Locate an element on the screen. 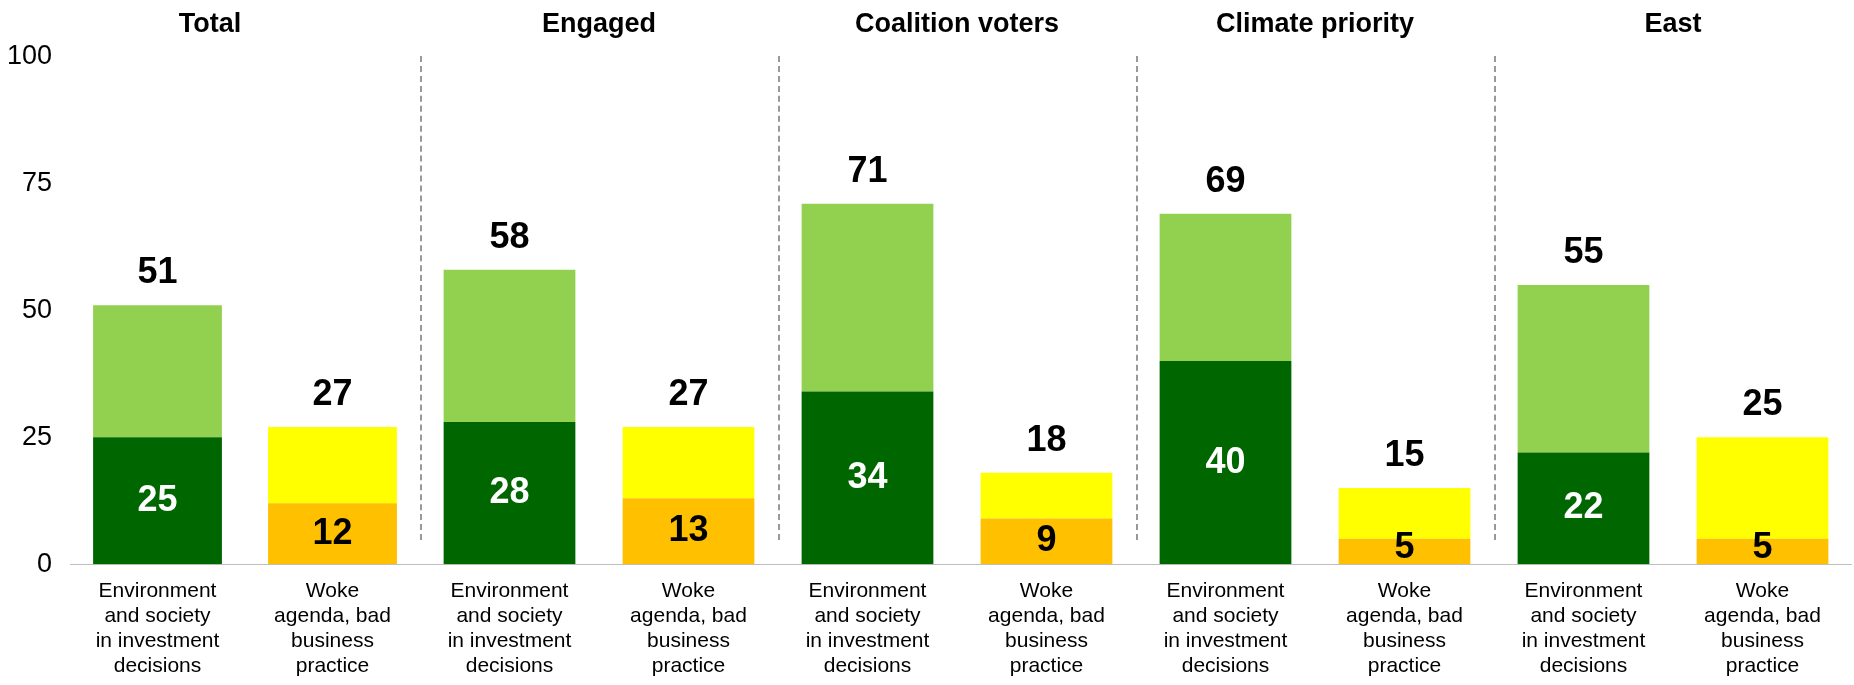 Image resolution: width=1854 pixels, height=685 pixels. total-label: 18 is located at coordinates (1046, 438).